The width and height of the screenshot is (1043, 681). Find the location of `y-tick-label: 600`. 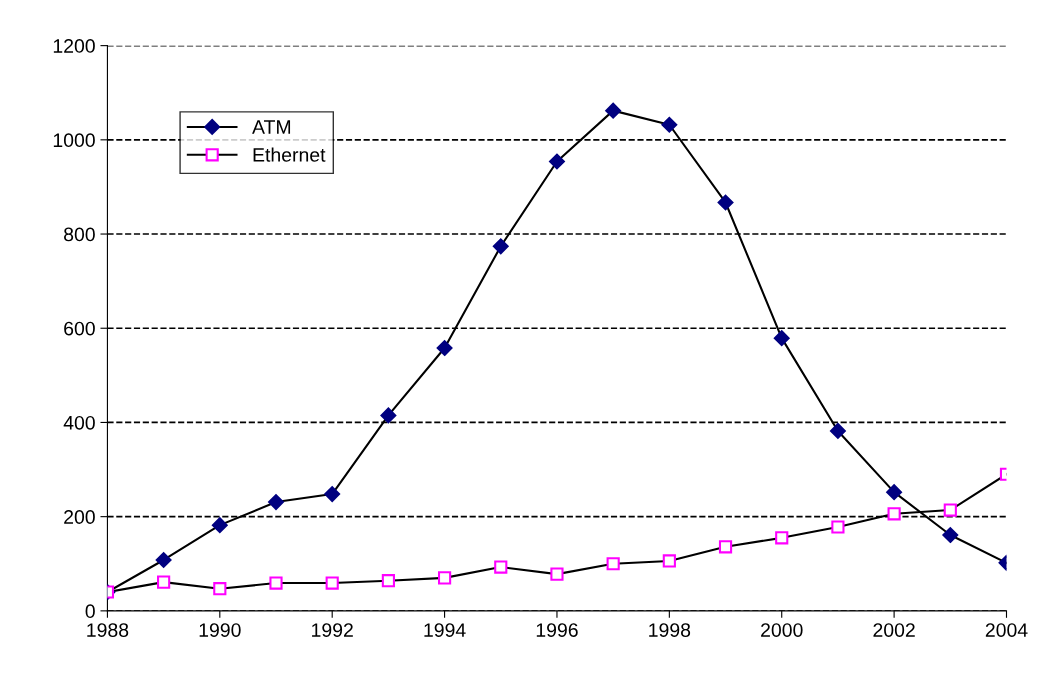

y-tick-label: 600 is located at coordinates (79, 328).